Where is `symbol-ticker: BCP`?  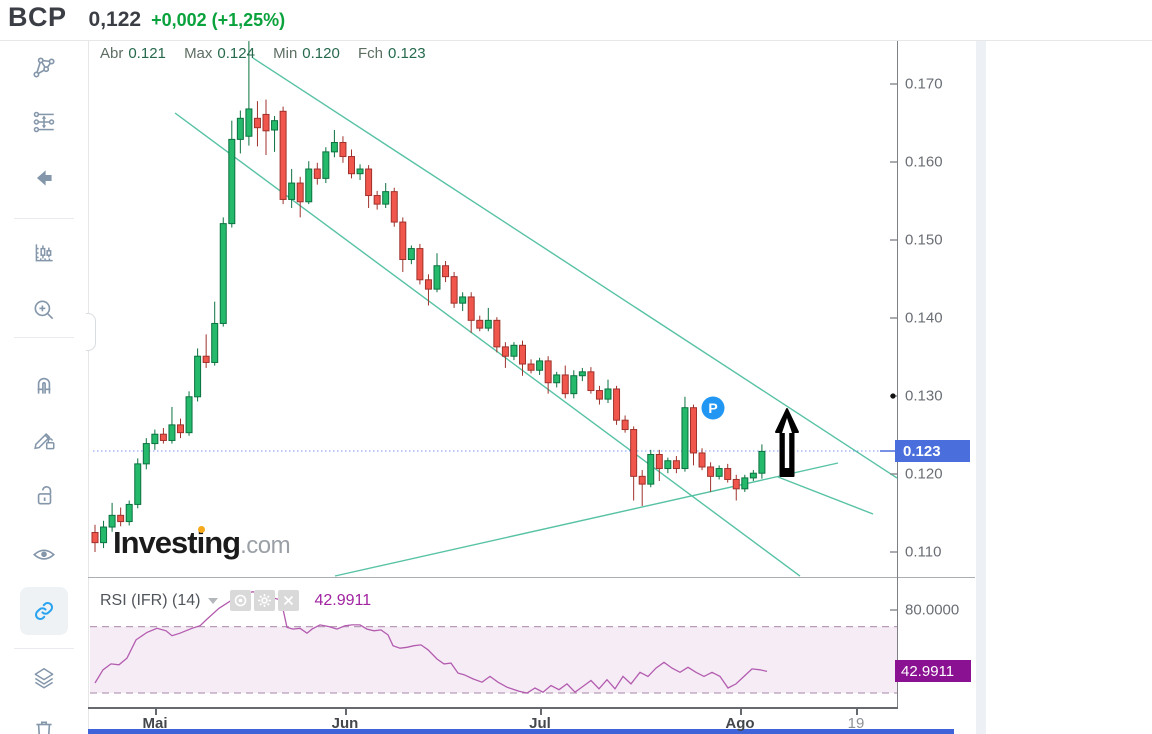
symbol-ticker: BCP is located at coordinates (37, 17).